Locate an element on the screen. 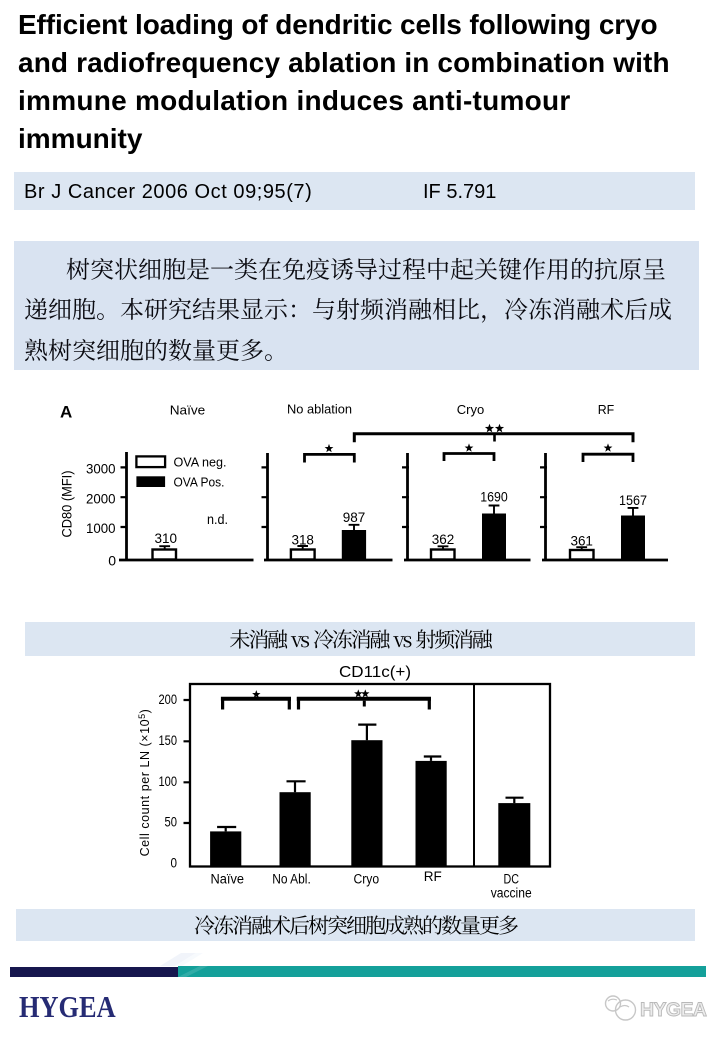 Image resolution: width=720 pixels, height=1040 pixels. svg-text: 1000 is located at coordinates (101, 528).